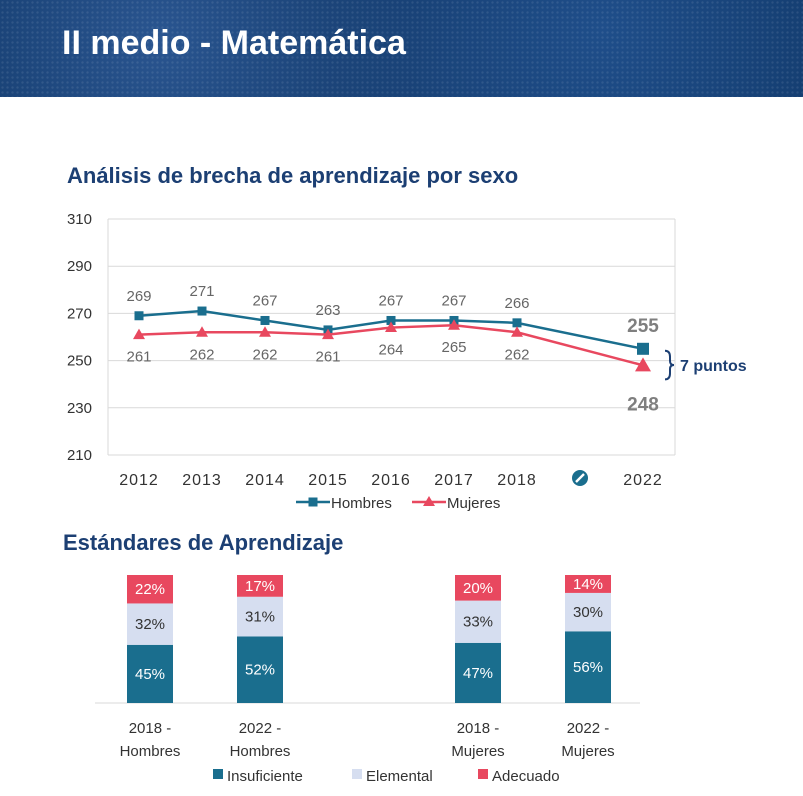  Describe the element at coordinates (357, 774) in the screenshot. I see `legend-swatch-elemental` at that location.